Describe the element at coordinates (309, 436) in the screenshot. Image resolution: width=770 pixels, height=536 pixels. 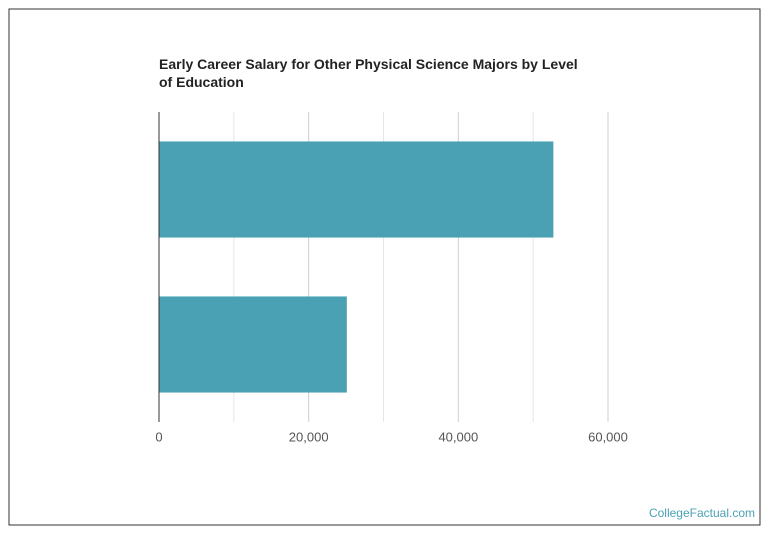
I see `x-tick-label: 20,000` at that location.